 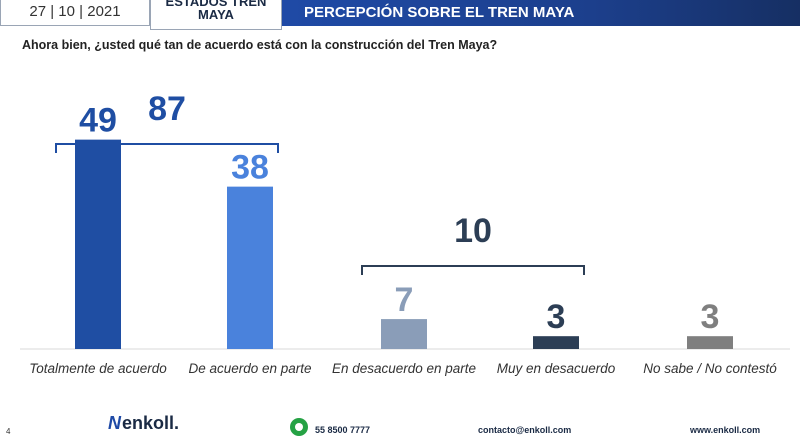 I want to click on contact-website: www.enkoll.com, so click(x=725, y=430).